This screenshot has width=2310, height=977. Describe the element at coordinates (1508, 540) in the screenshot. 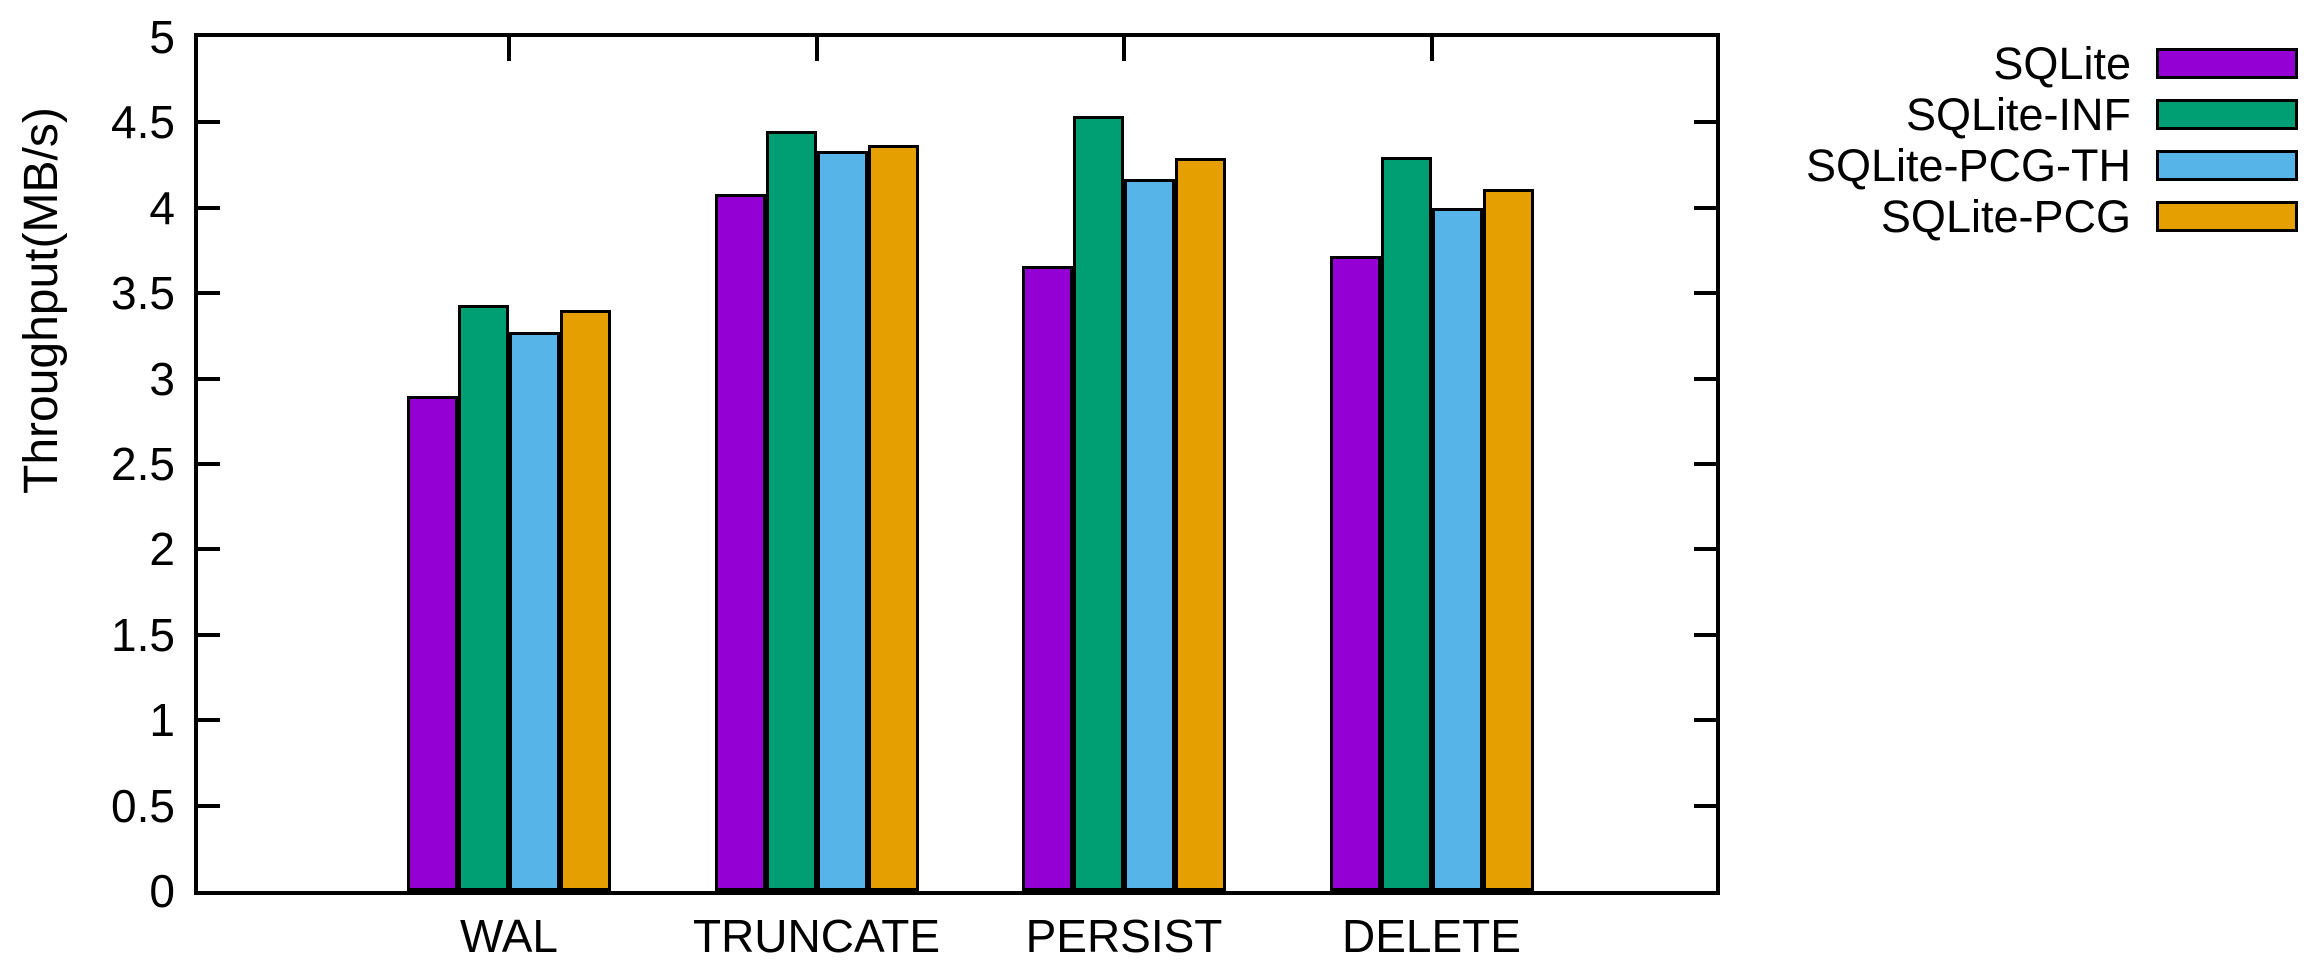

I see `bar-delete-sqlite-pcg` at that location.